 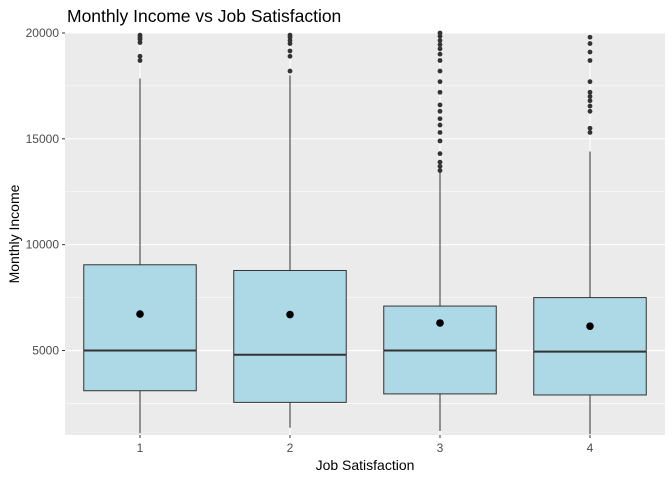 What do you see at coordinates (45, 192) in the screenshot?
I see `y-axis-ticks: 5000 10000 15000 20000` at bounding box center [45, 192].